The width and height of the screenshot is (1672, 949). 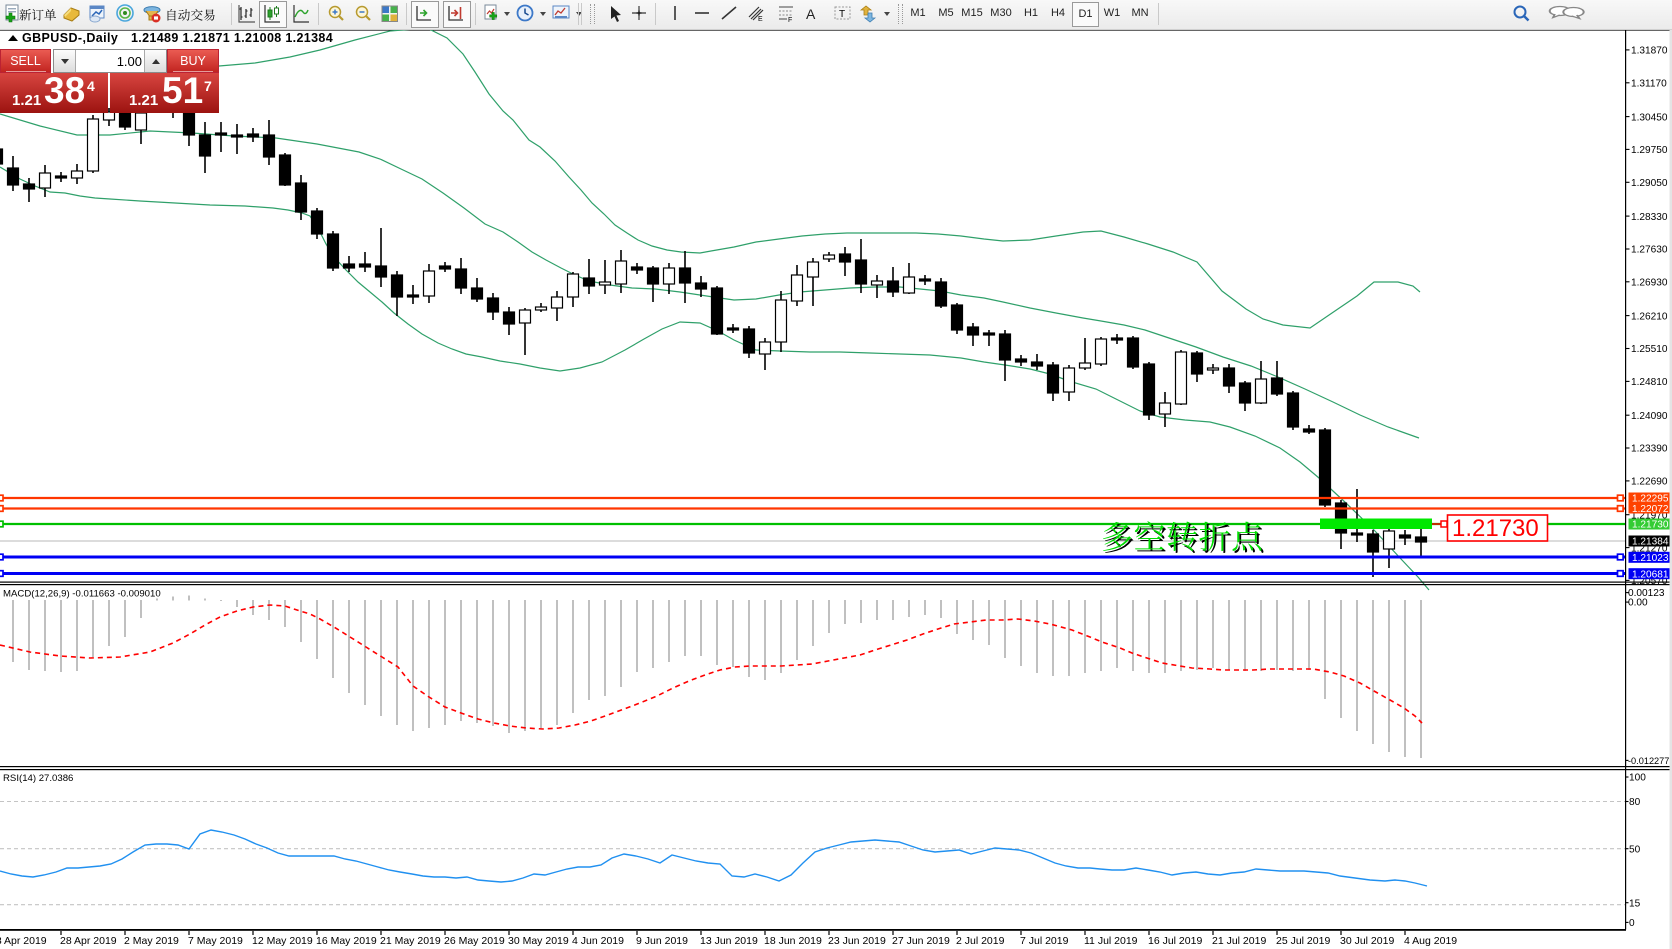 I want to click on svg-text: 18 Jun 2019, so click(x=793, y=941).